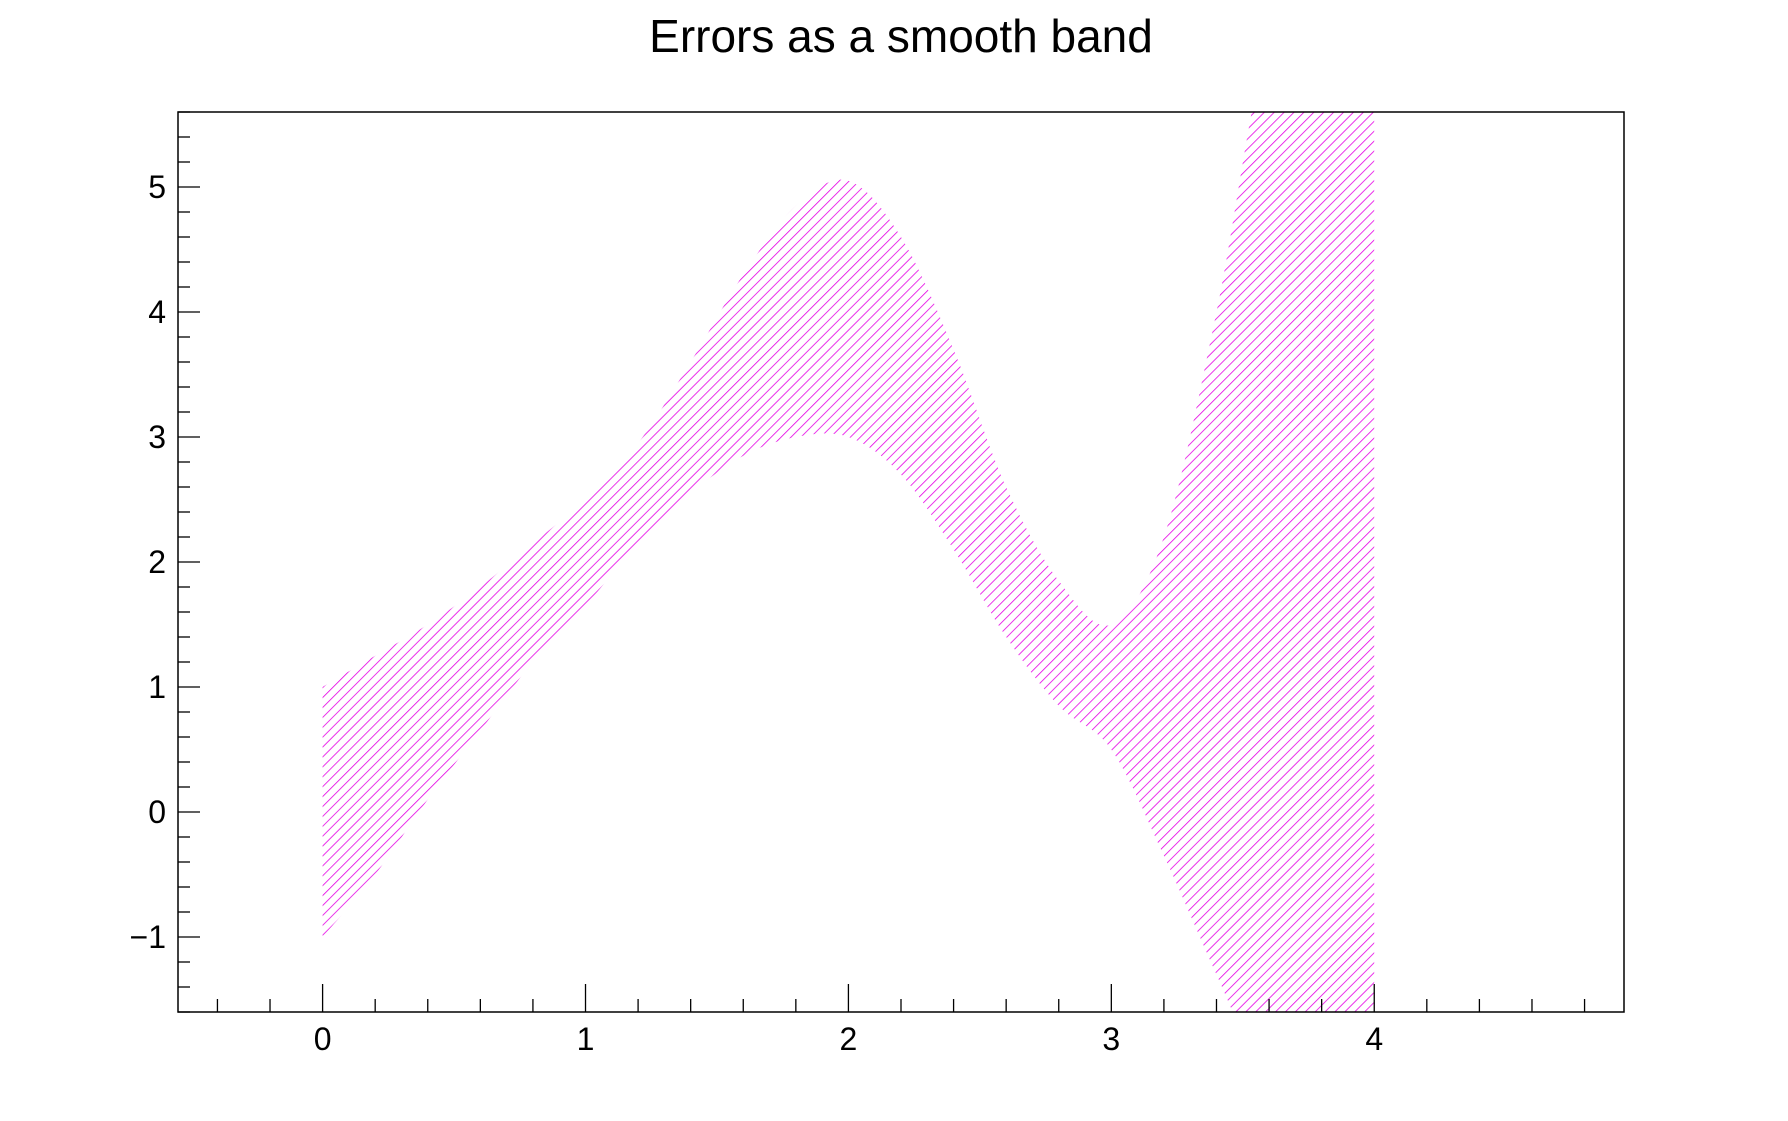  What do you see at coordinates (323, 1039) in the screenshot?
I see `x-tick-label: 0` at bounding box center [323, 1039].